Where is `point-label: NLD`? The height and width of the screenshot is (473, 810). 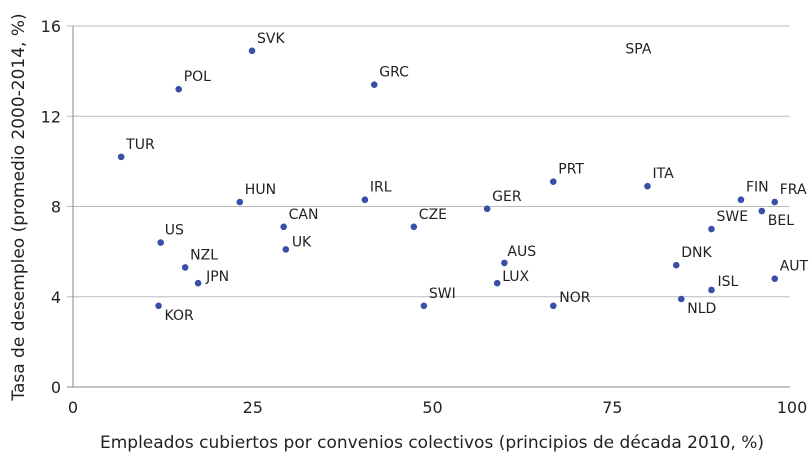 point-label: NLD is located at coordinates (701, 309).